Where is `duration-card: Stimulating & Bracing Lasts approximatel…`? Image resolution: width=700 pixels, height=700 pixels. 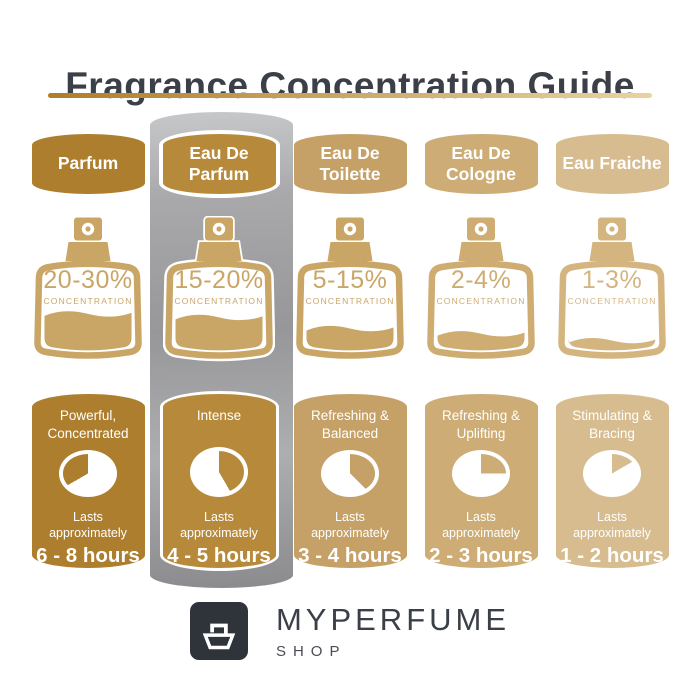
duration-card: Stimulating & Bracing Lasts approximatel… is located at coordinates (612, 481).